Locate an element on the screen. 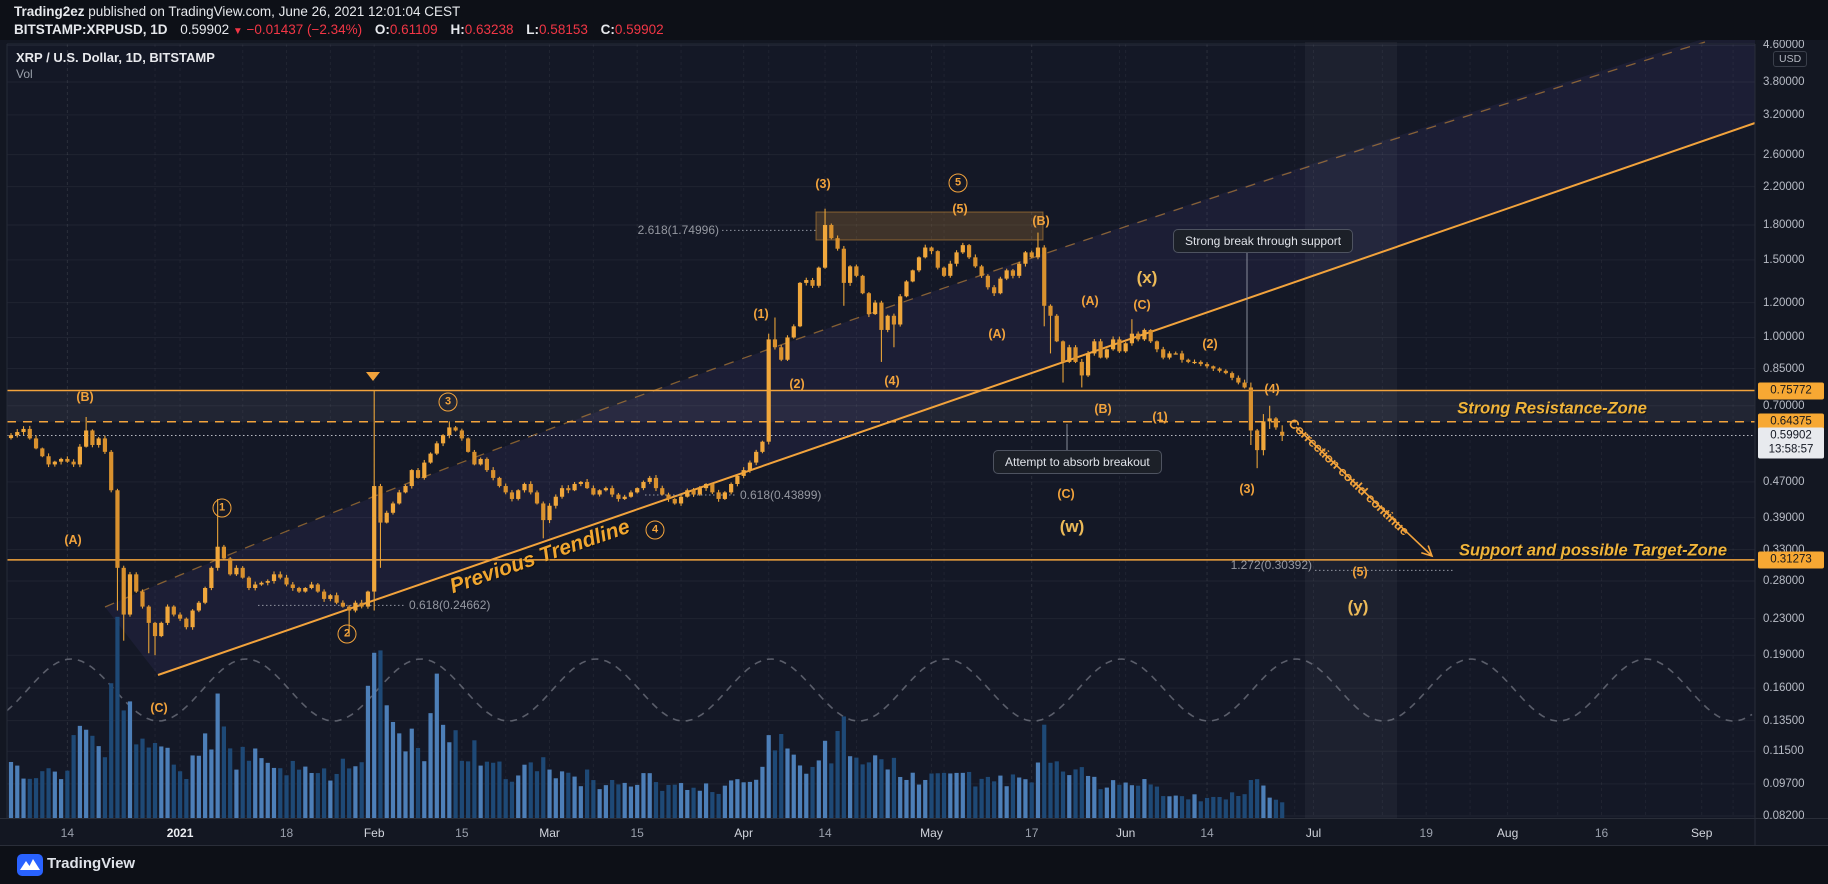 The image size is (1828, 884). price-tick-0.39000: 0.39000 is located at coordinates (1784, 517).